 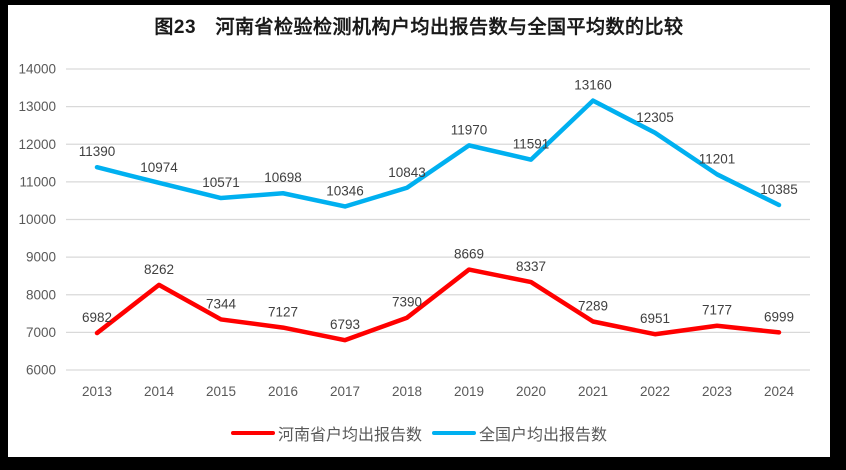 What do you see at coordinates (97, 317) in the screenshot?
I see `data-label: 6982` at bounding box center [97, 317].